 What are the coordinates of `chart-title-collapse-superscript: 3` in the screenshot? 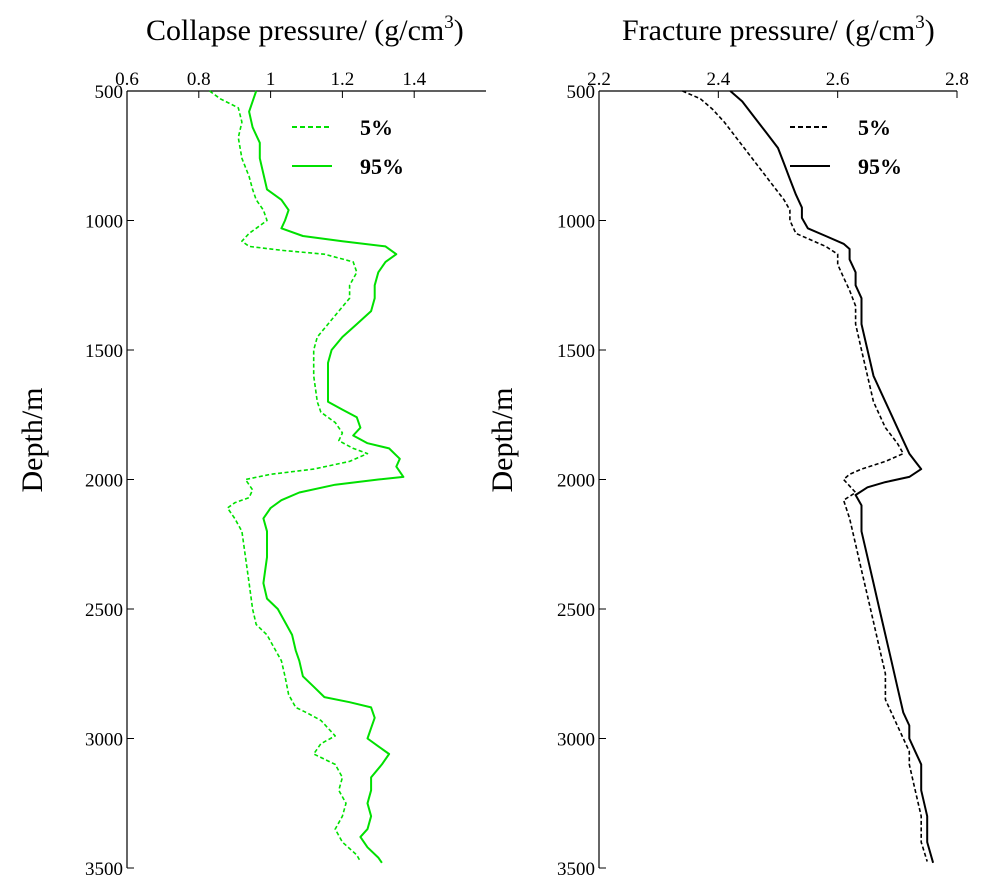 It's located at (449, 22).